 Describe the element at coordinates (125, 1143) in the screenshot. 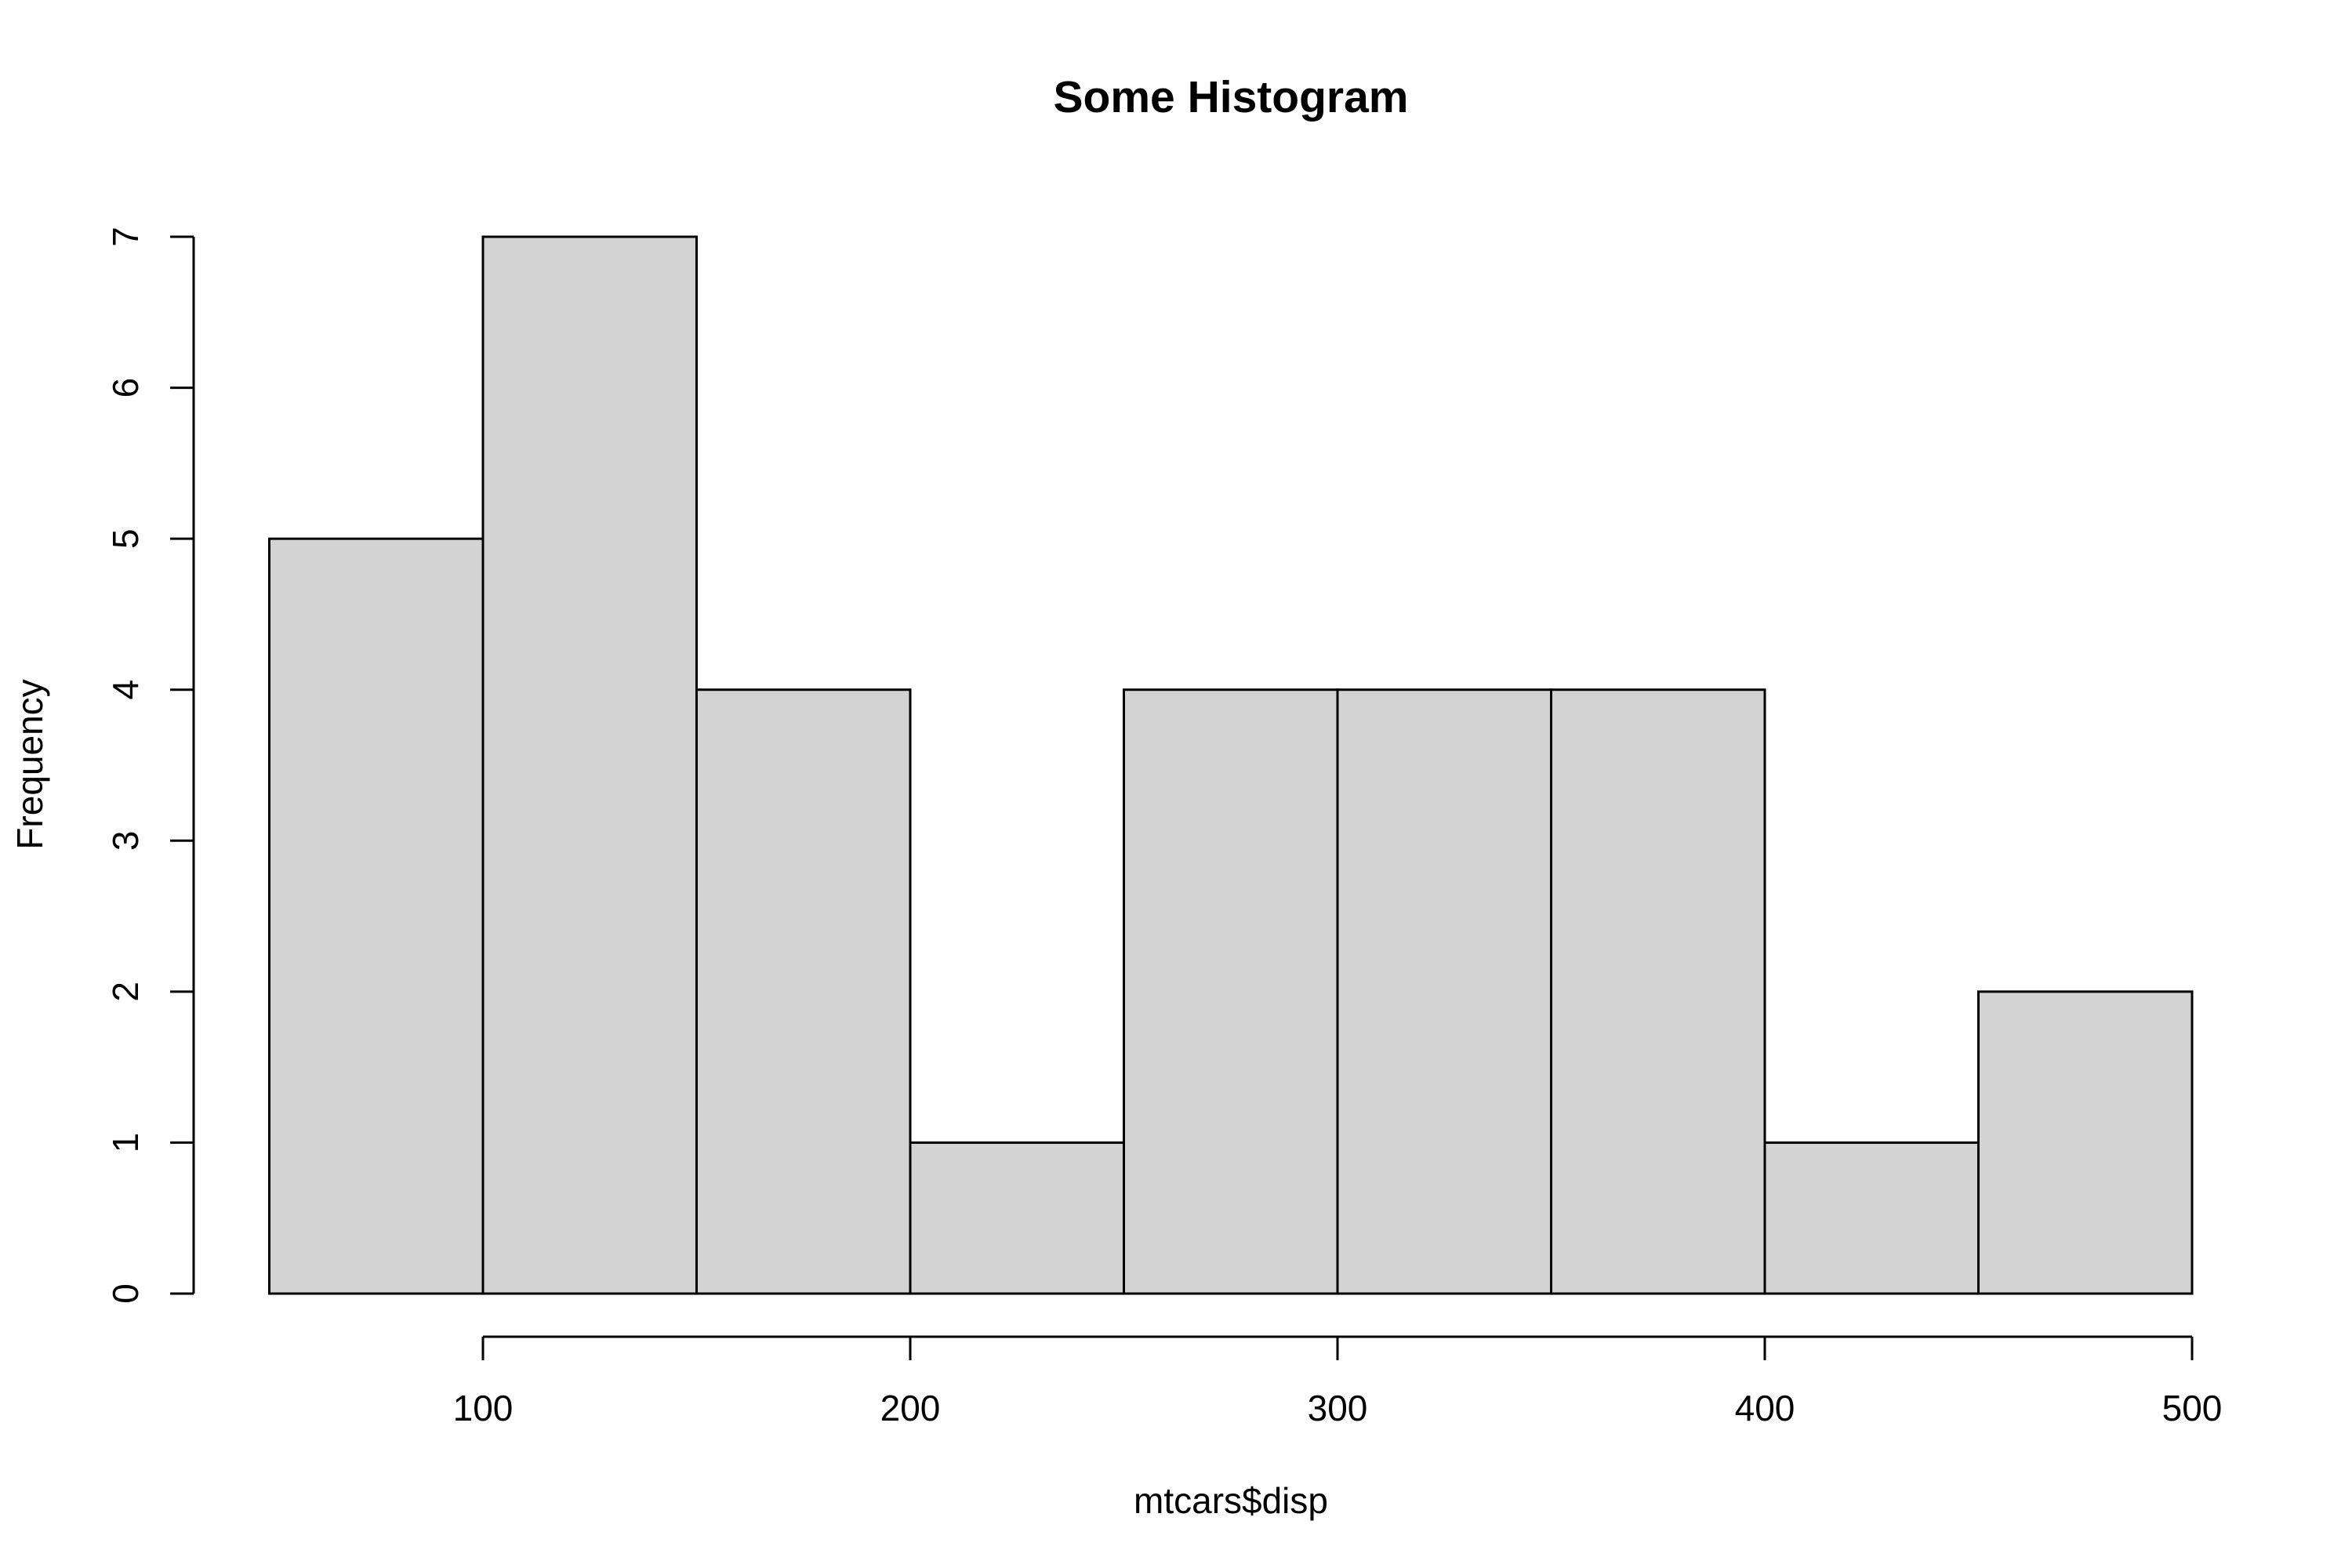

I see `y-tick-label-1: 1` at that location.